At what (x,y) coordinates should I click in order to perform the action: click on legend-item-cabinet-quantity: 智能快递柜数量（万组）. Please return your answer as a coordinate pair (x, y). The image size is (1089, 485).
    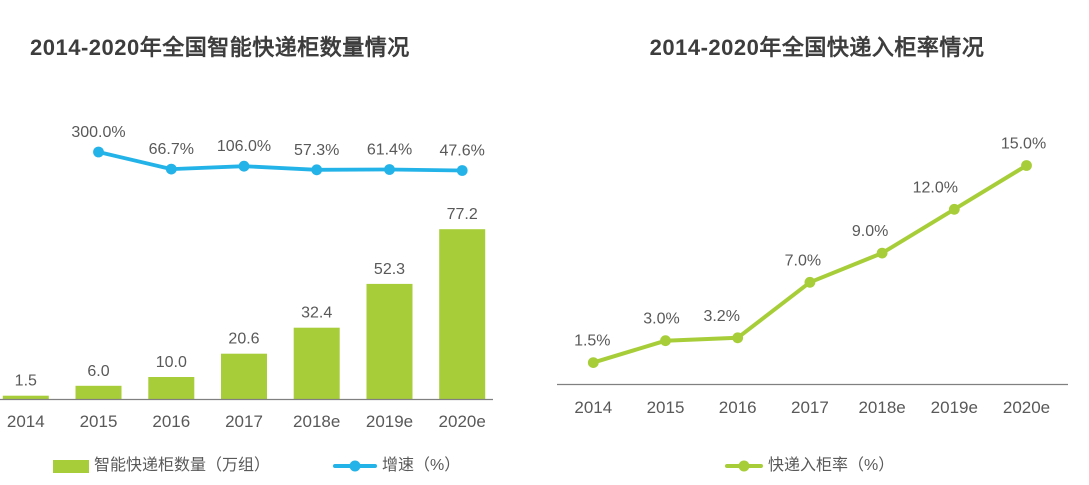
    Looking at the image, I should click on (161, 466).